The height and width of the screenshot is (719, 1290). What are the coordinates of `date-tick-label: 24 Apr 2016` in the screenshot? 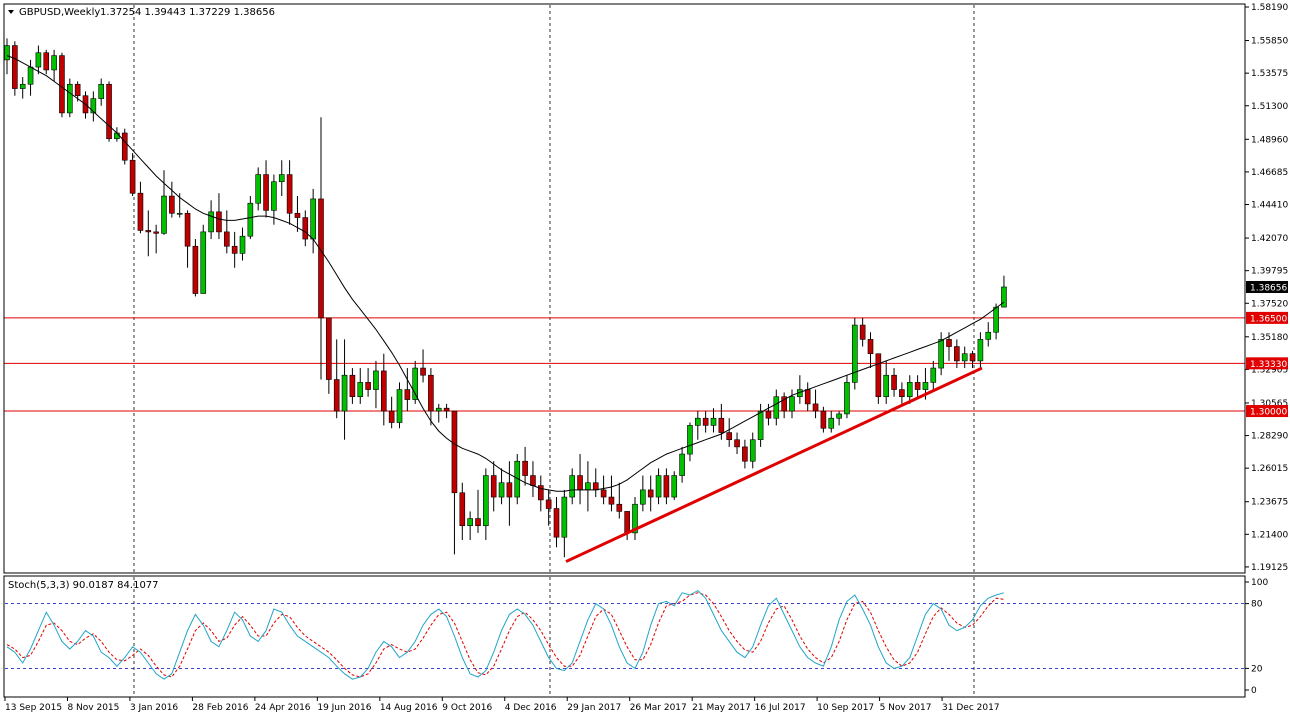 It's located at (283, 708).